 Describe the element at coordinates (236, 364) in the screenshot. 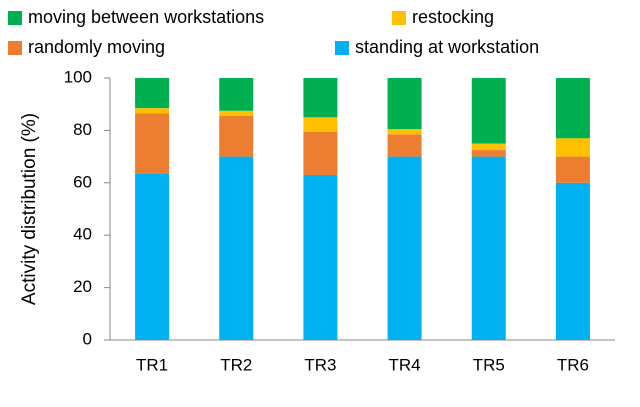

I see `x-tick-label: TR2` at that location.